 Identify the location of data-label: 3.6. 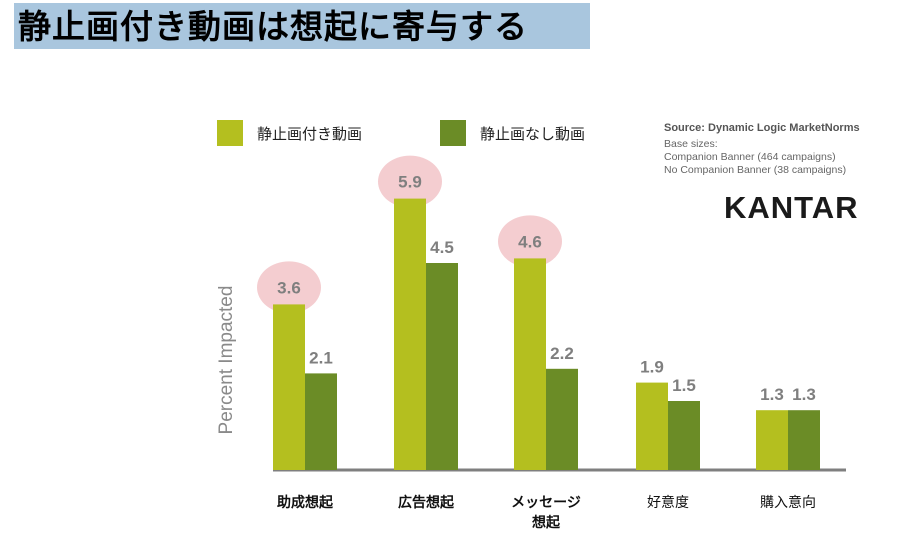
(289, 287).